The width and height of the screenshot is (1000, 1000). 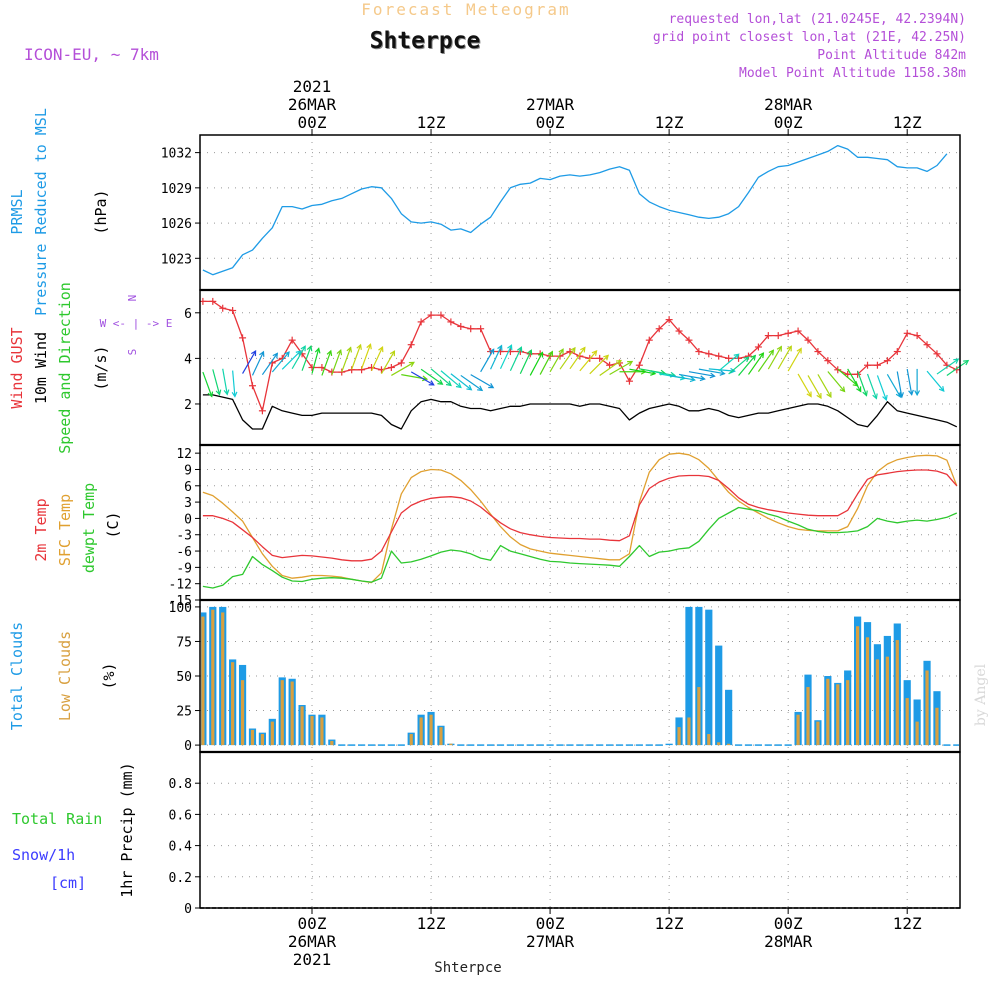 What do you see at coordinates (132, 352) in the screenshot?
I see `compass-south: S` at bounding box center [132, 352].